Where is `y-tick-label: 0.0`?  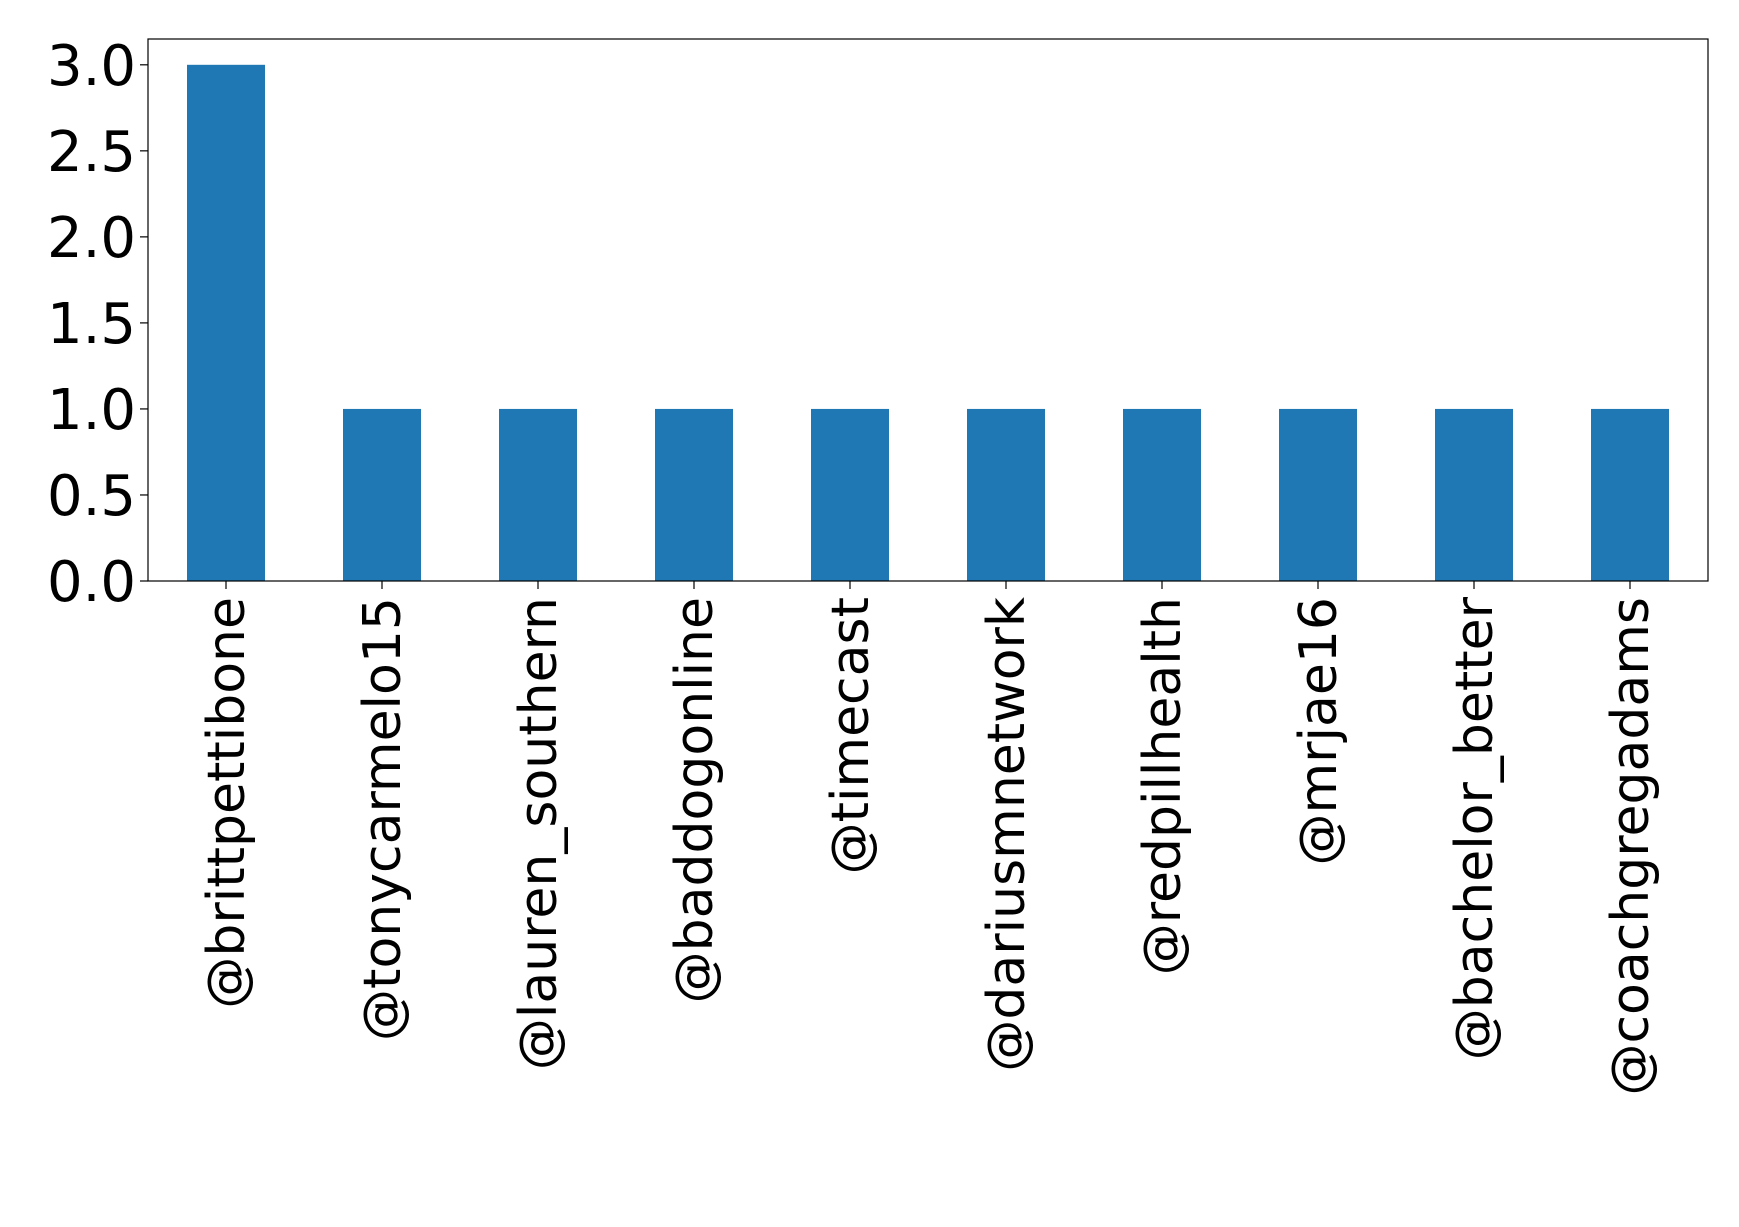 y-tick-label: 0.0 is located at coordinates (91, 582).